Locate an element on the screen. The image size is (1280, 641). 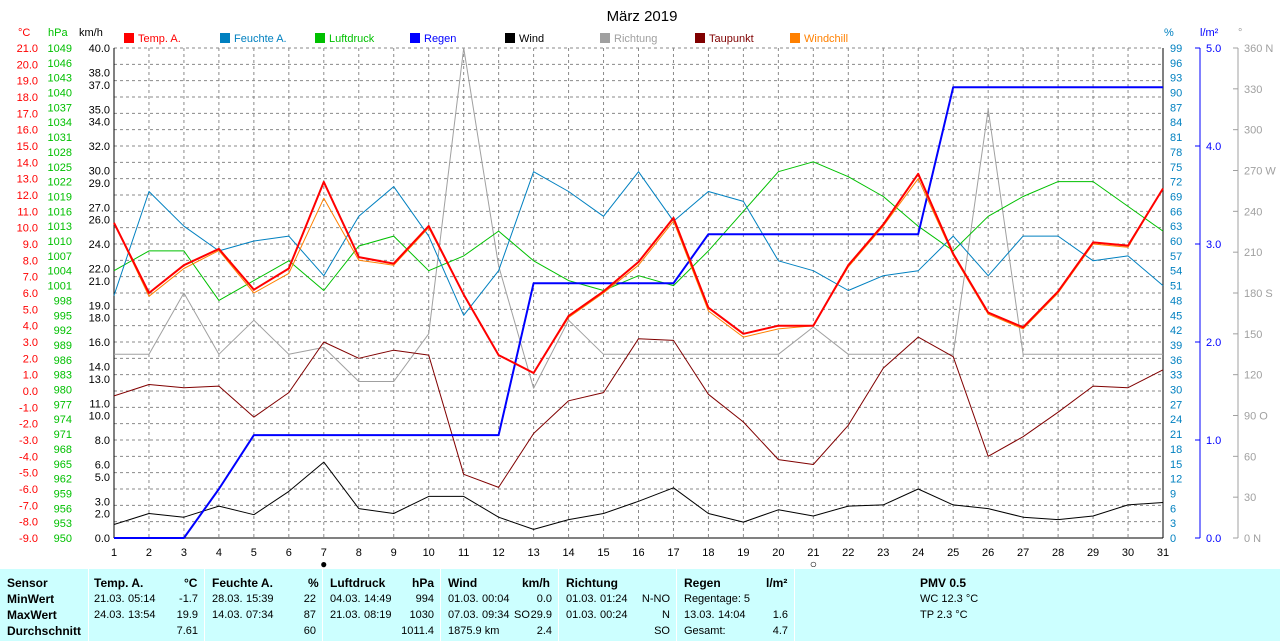
y-tick-humidity: 75 is located at coordinates (1176, 168).